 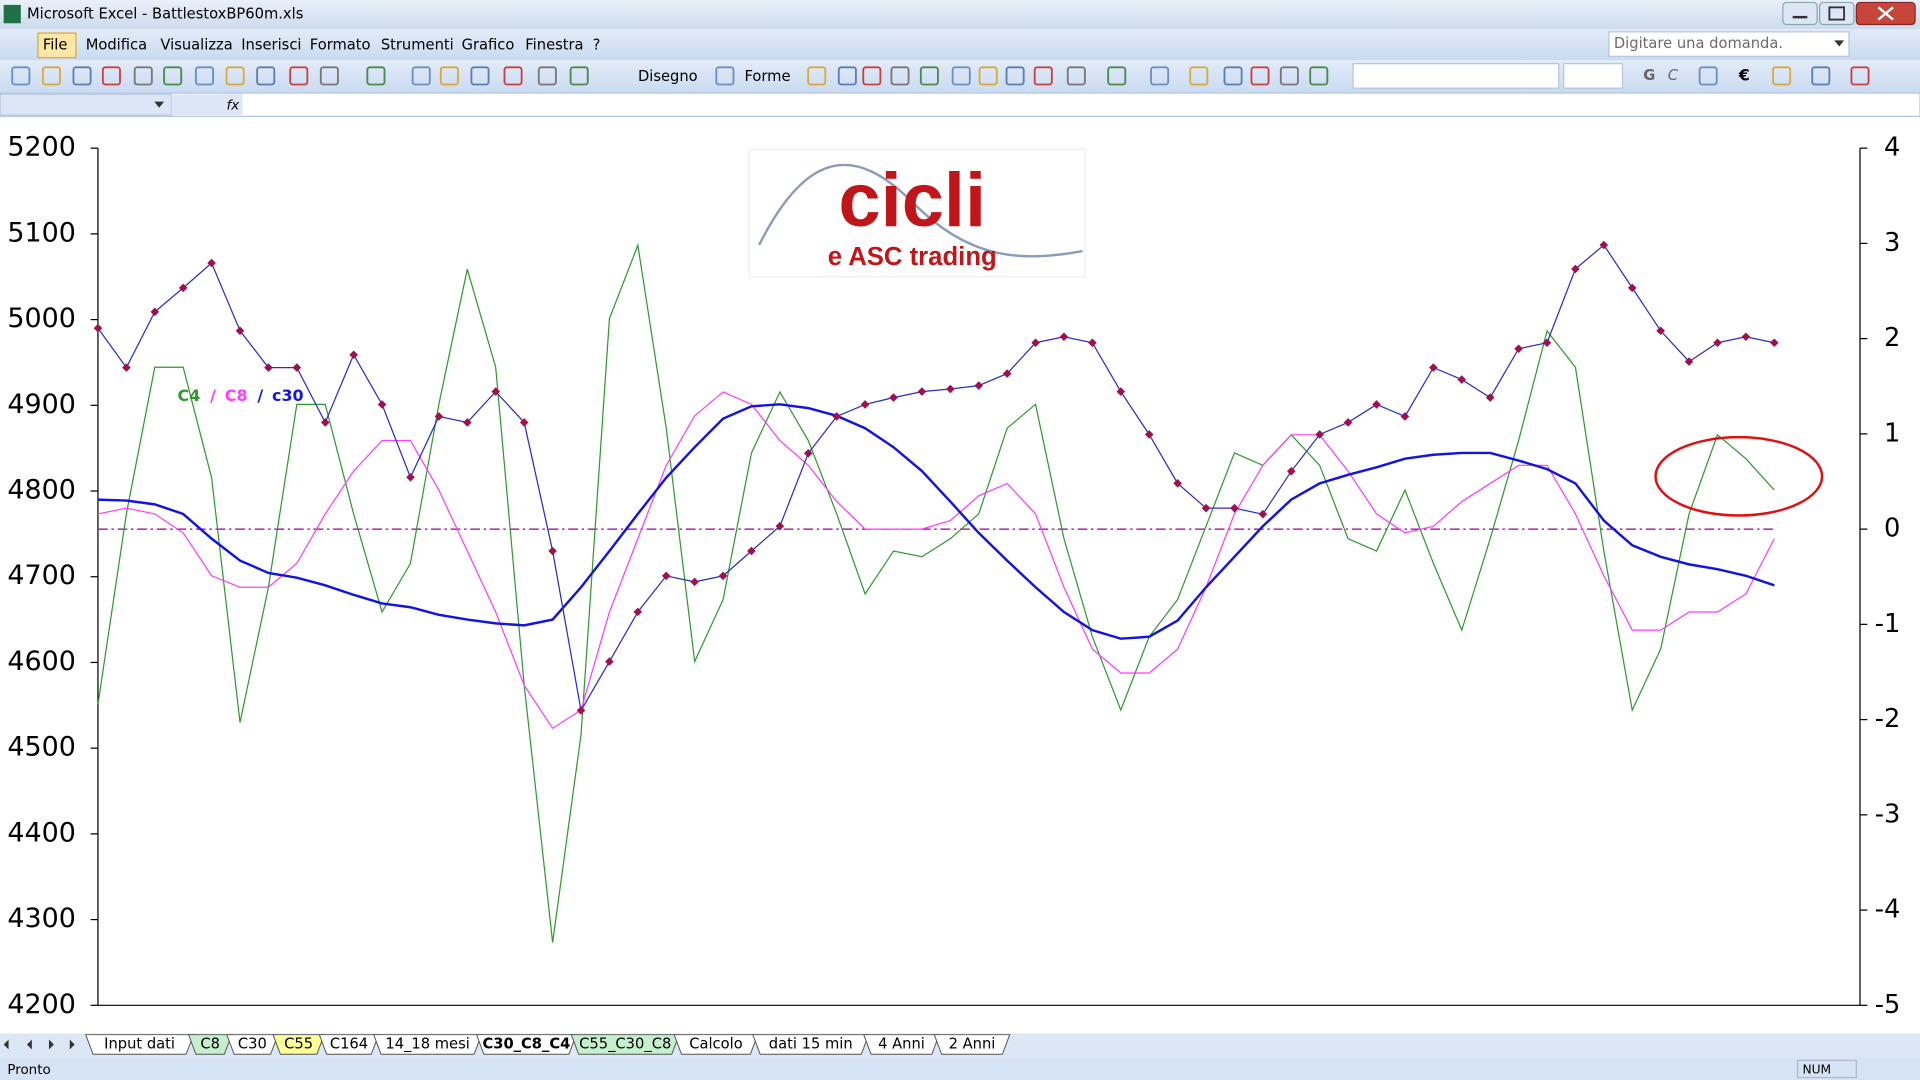 I want to click on sheet-tab-label: 4 Anni, so click(x=901, y=1043).